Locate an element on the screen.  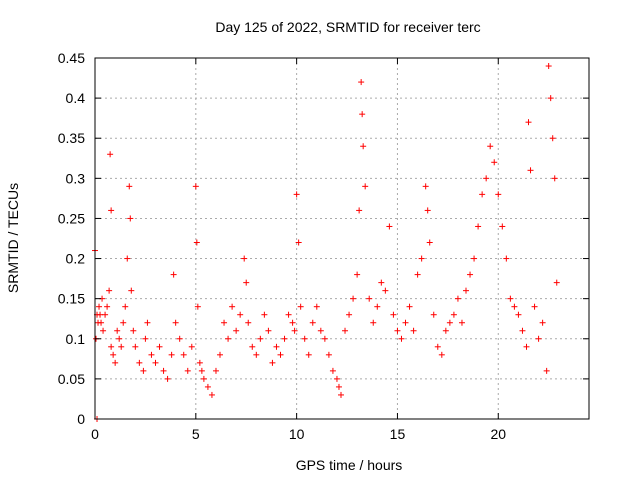
y-tick-label: 0.2 is located at coordinates (76, 259).